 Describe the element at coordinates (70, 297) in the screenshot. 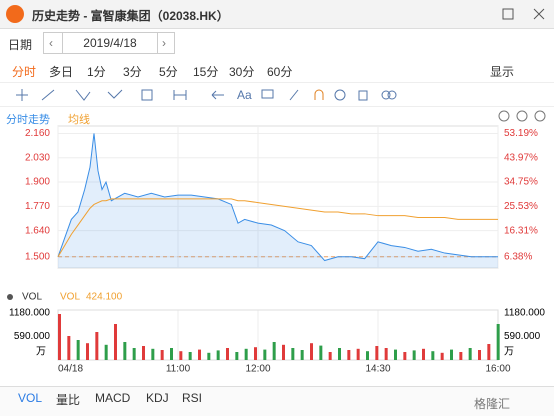

I see `indicator-label: VOL` at that location.